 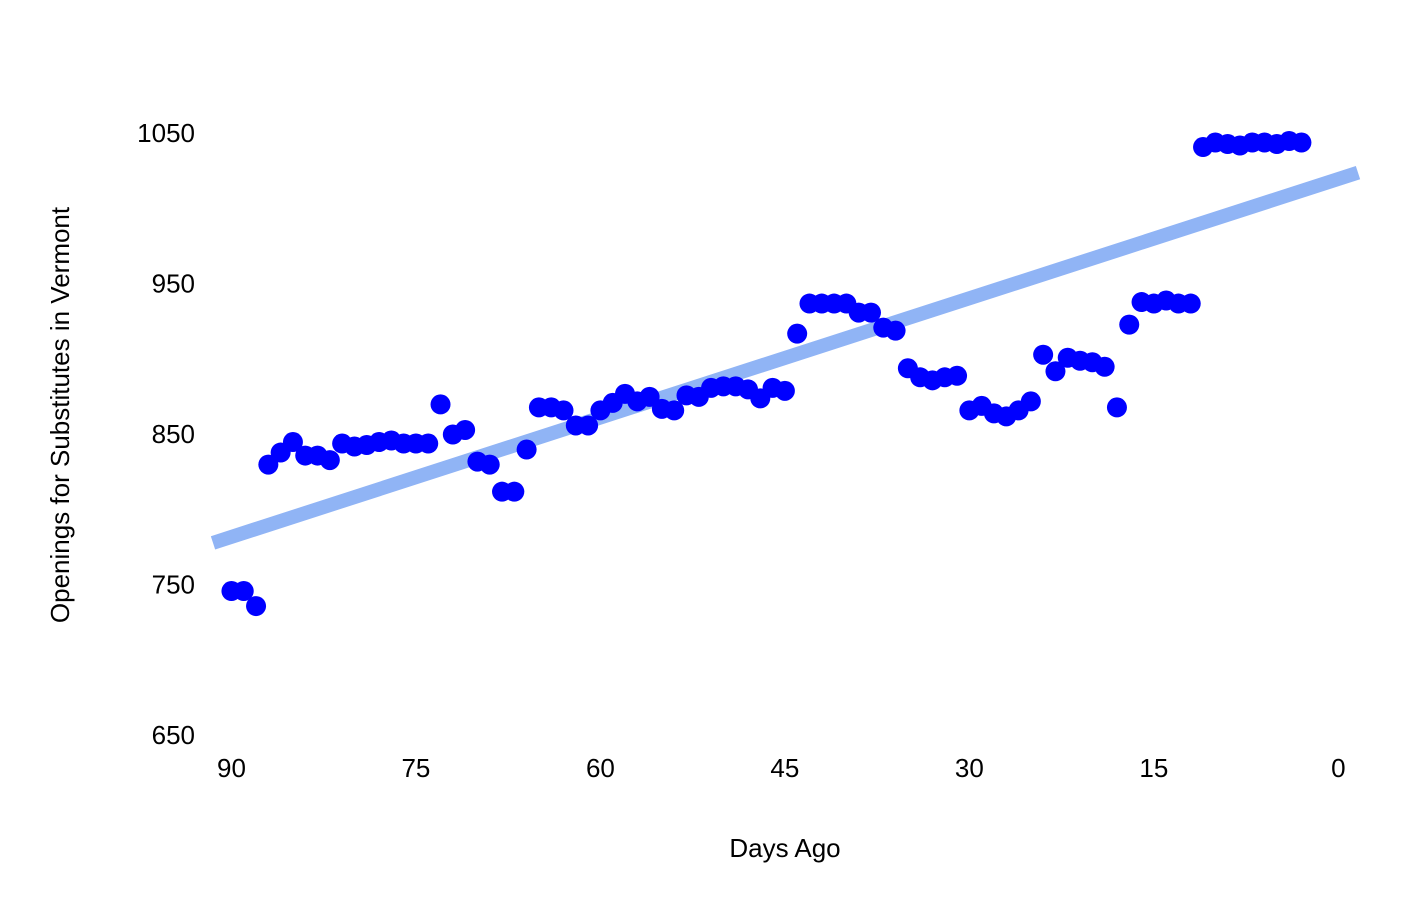 What do you see at coordinates (173, 735) in the screenshot?
I see `y-tick-label: 650` at bounding box center [173, 735].